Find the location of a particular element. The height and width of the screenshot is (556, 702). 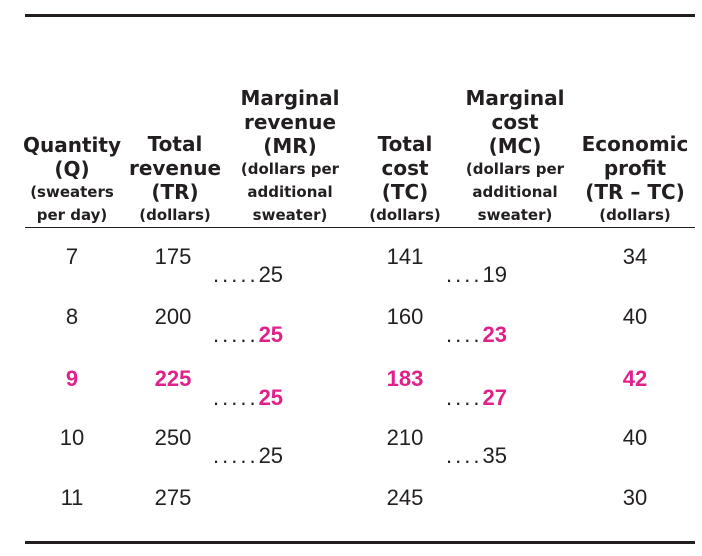

cell-quantity: 10 is located at coordinates (72, 437).